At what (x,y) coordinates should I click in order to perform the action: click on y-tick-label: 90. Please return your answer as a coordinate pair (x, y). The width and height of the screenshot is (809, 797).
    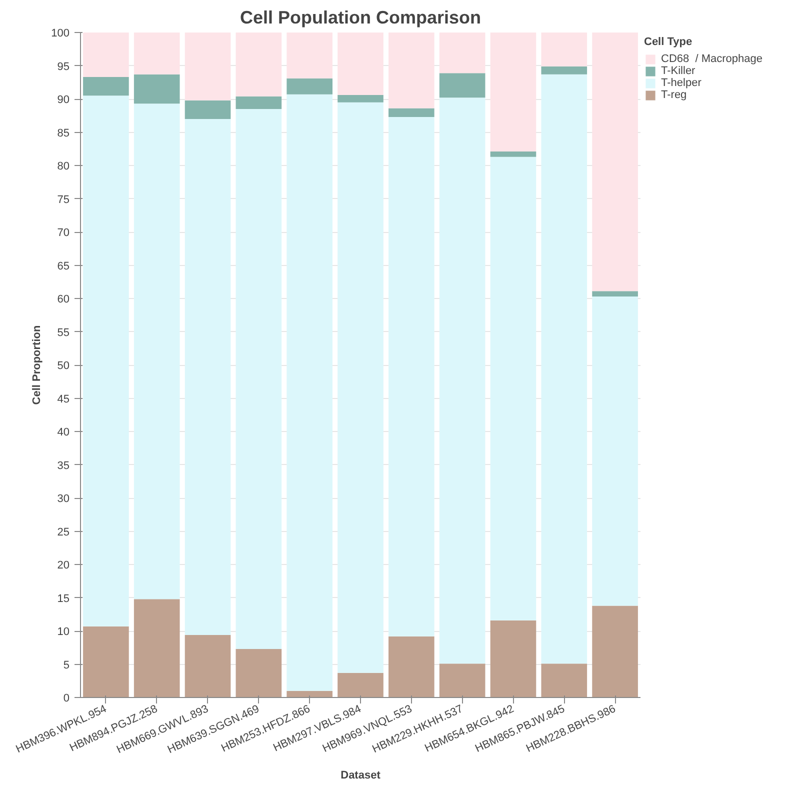
    Looking at the image, I should click on (63, 100).